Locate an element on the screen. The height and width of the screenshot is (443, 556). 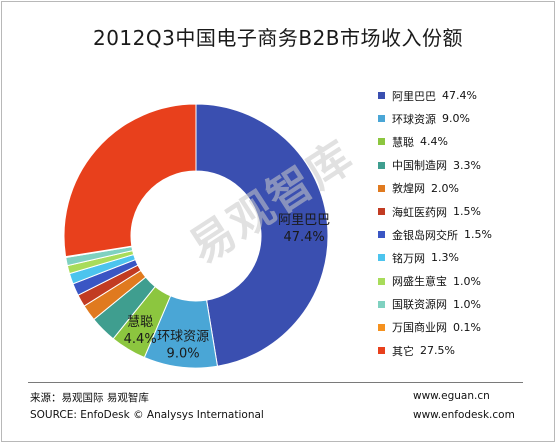
legend-item-0: 阿里巴巴 47.4% is located at coordinates (463, 95).